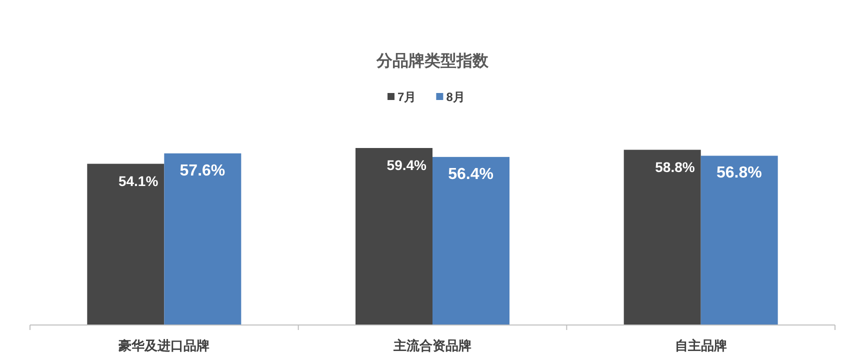  What do you see at coordinates (739, 173) in the screenshot?
I see `data-label: 56.8%` at bounding box center [739, 173].